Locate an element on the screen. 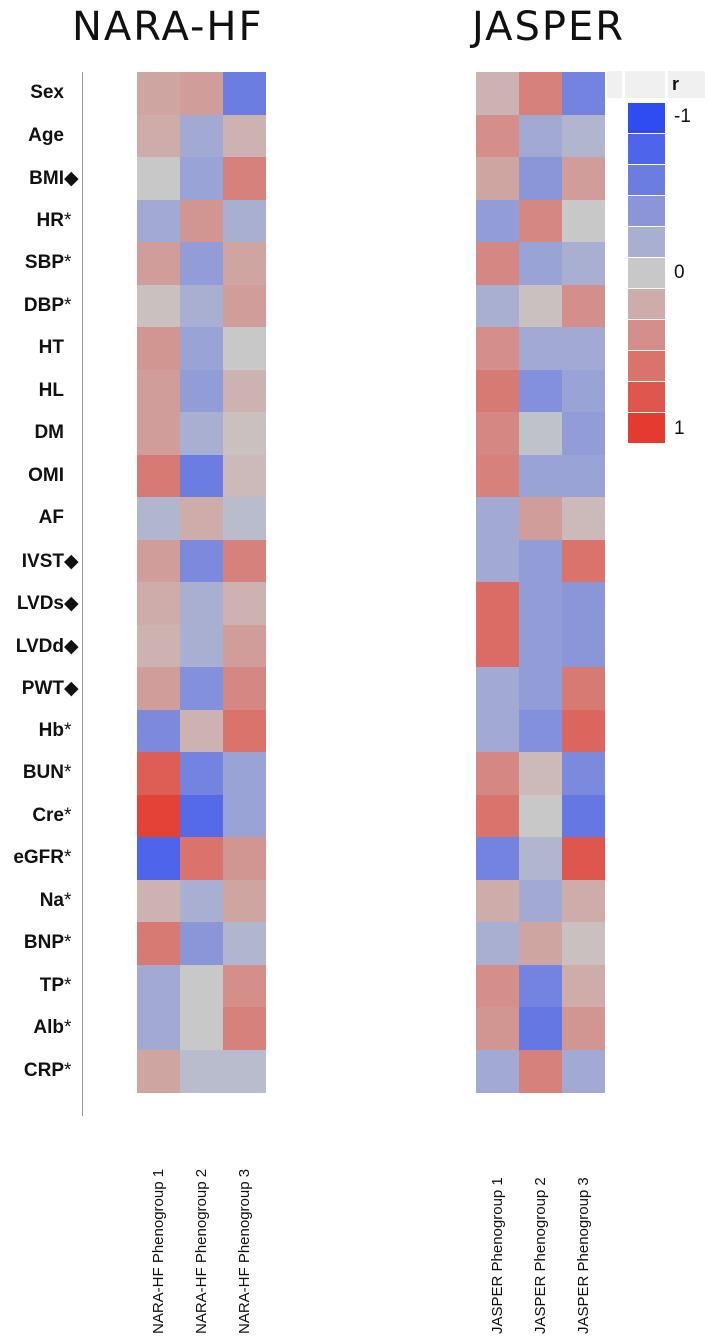  row-label: DBP* is located at coordinates (40, 306).